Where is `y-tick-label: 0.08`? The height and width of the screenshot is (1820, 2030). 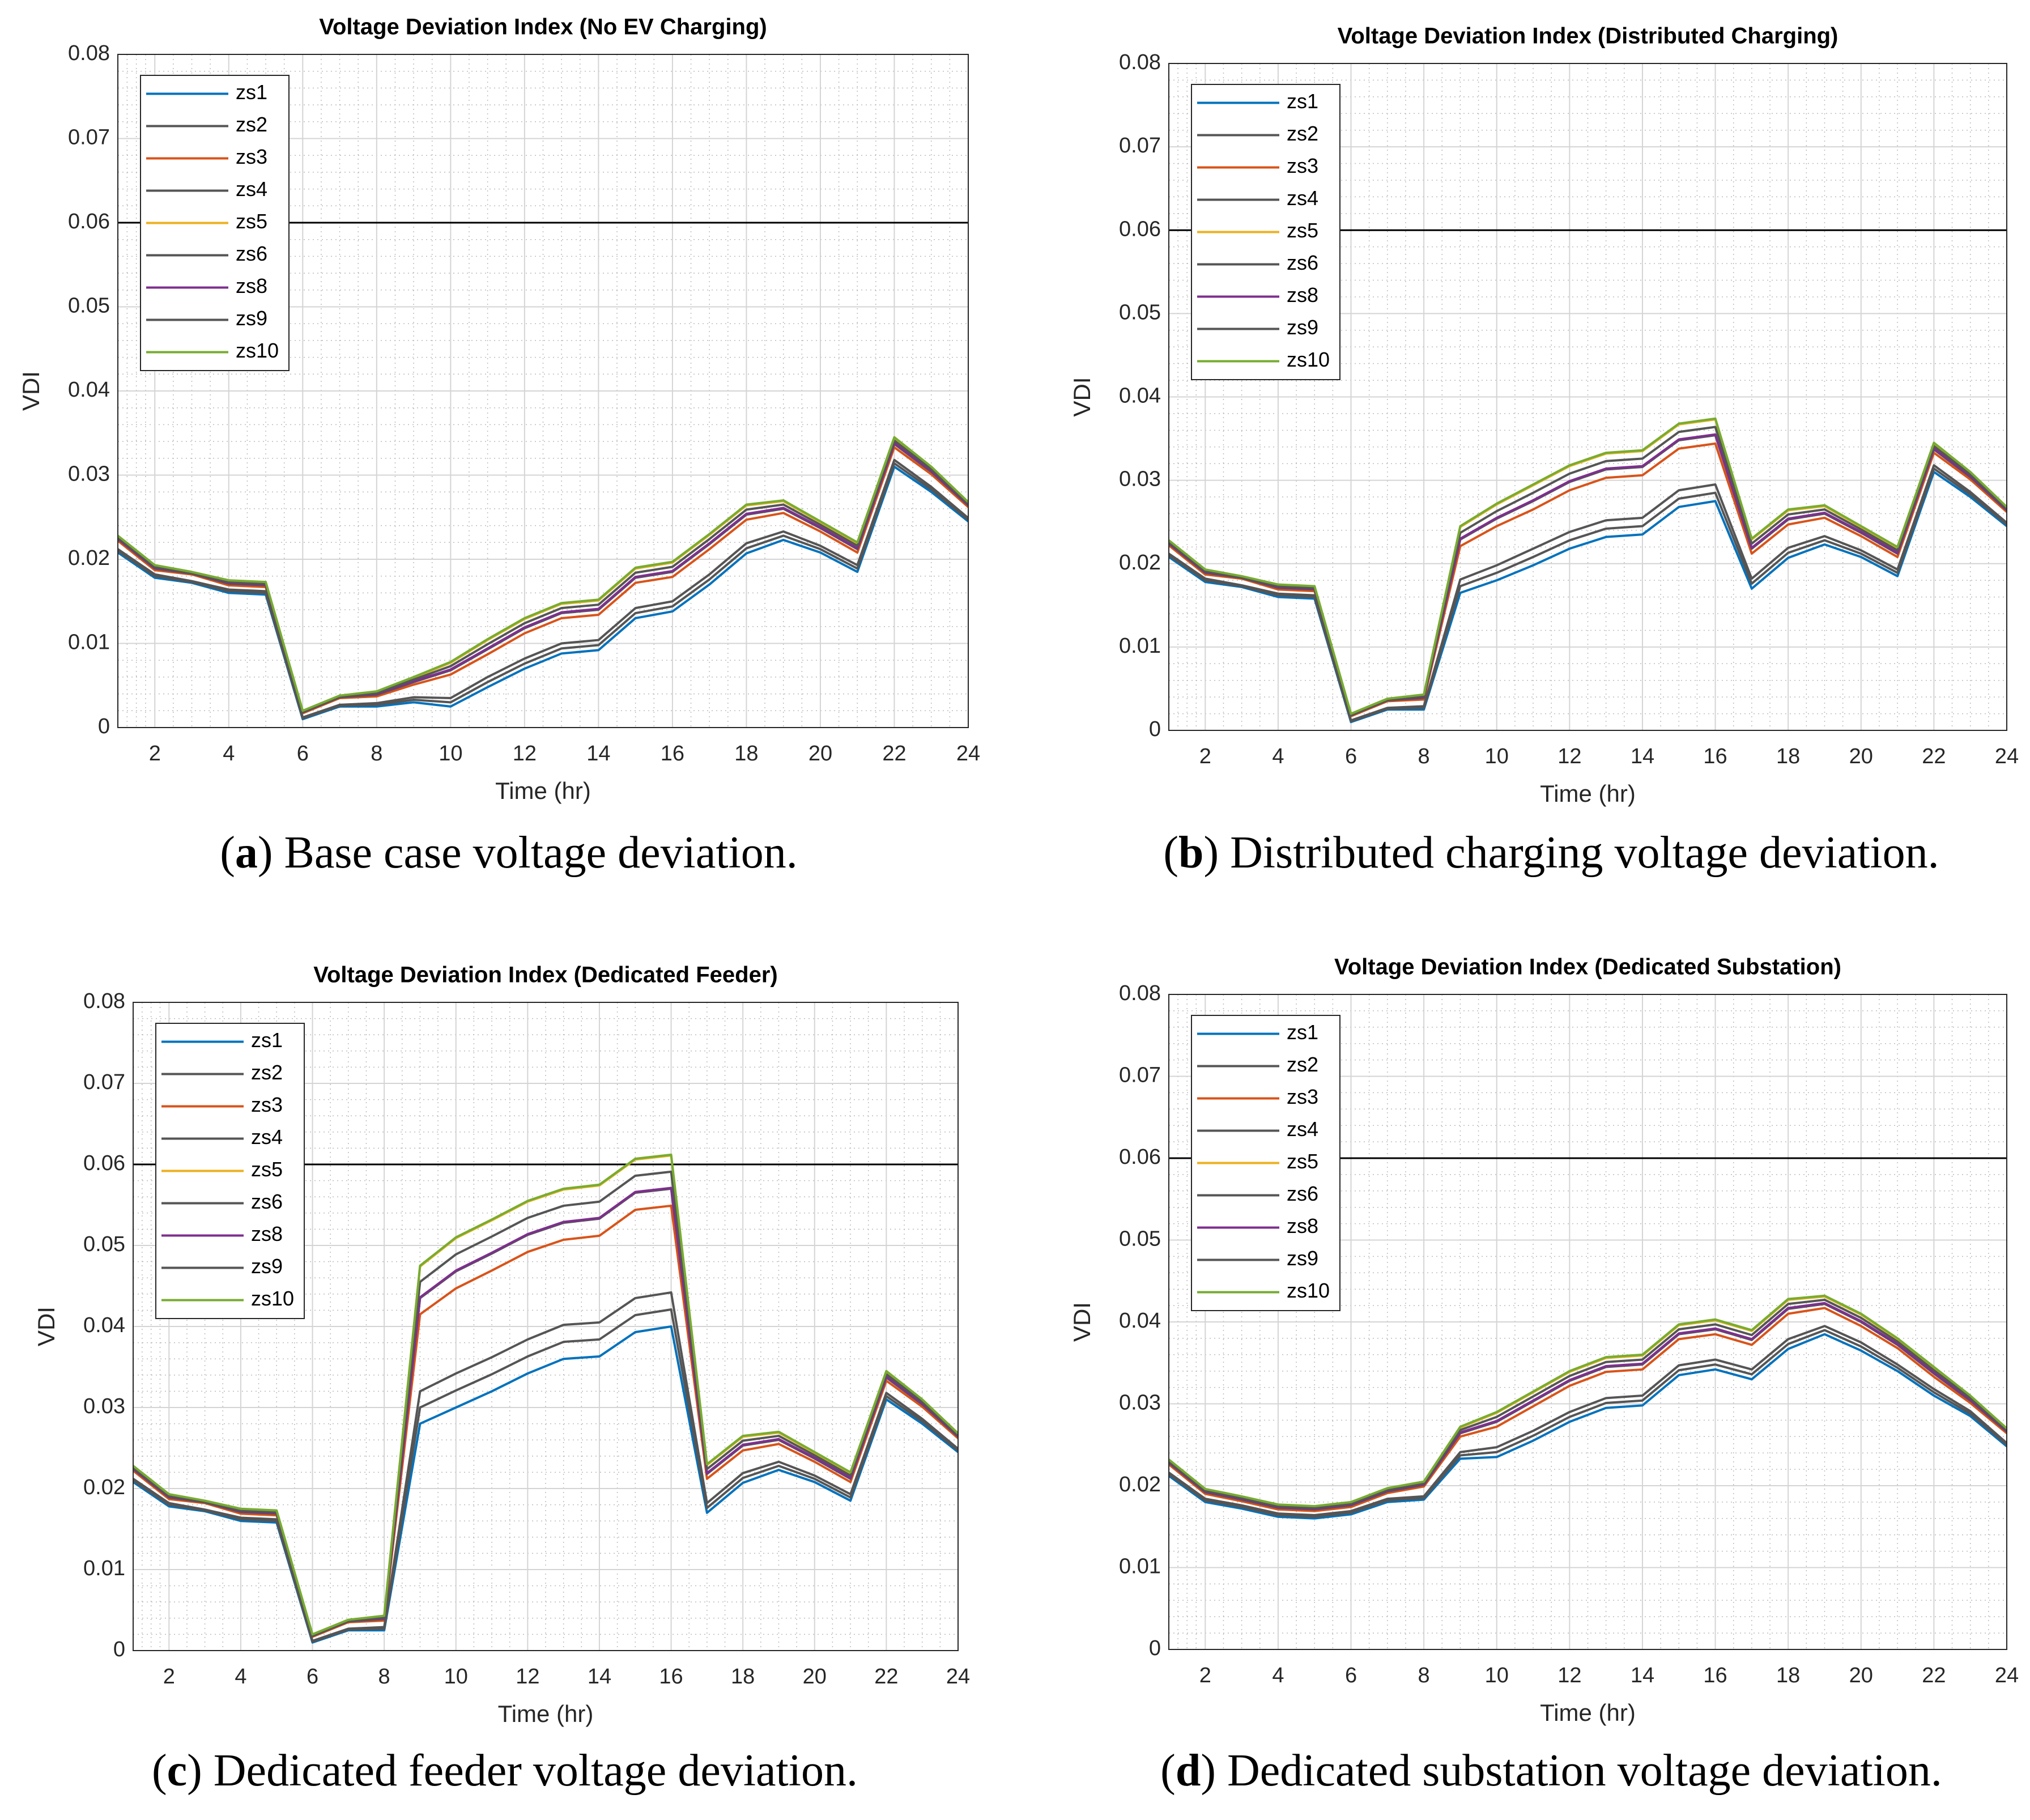 y-tick-label: 0.08 is located at coordinates (89, 53).